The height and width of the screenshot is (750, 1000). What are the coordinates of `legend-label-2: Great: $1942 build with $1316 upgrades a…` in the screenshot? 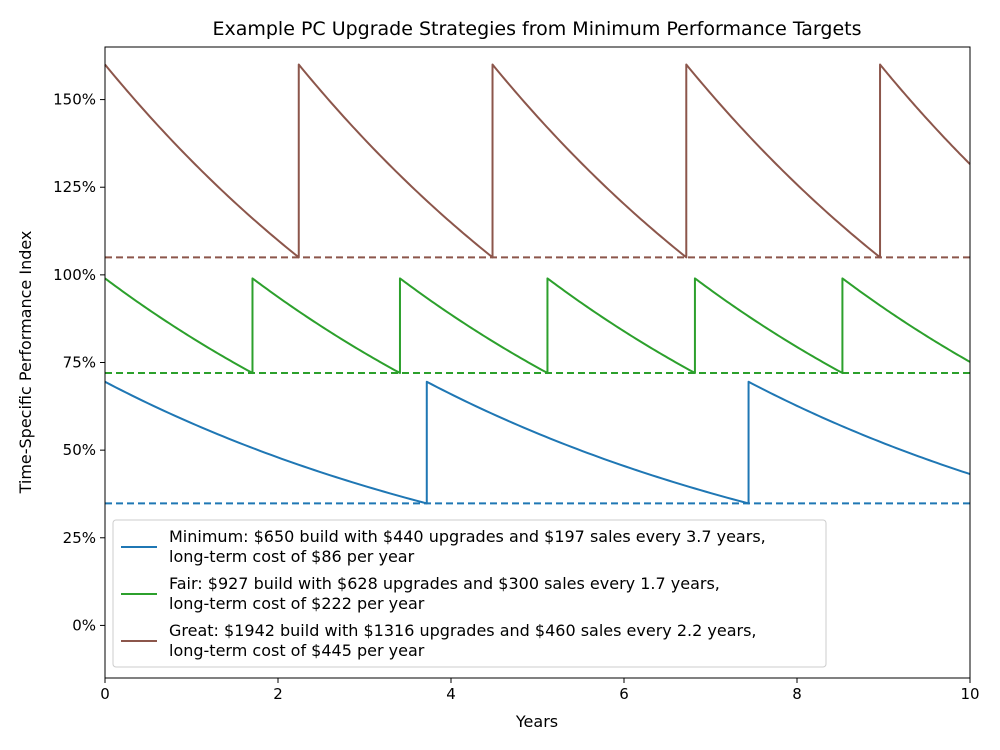 It's located at (463, 630).